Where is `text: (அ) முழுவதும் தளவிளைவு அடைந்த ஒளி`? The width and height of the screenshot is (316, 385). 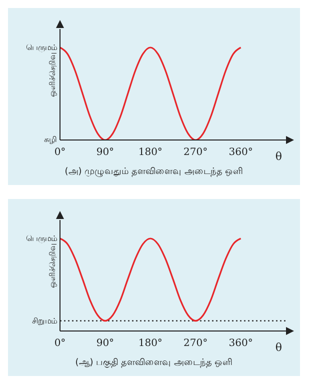
text: (அ) முழுவதும் தளவிளைவு அடைந்த ஒளி is located at coordinates (154, 171).